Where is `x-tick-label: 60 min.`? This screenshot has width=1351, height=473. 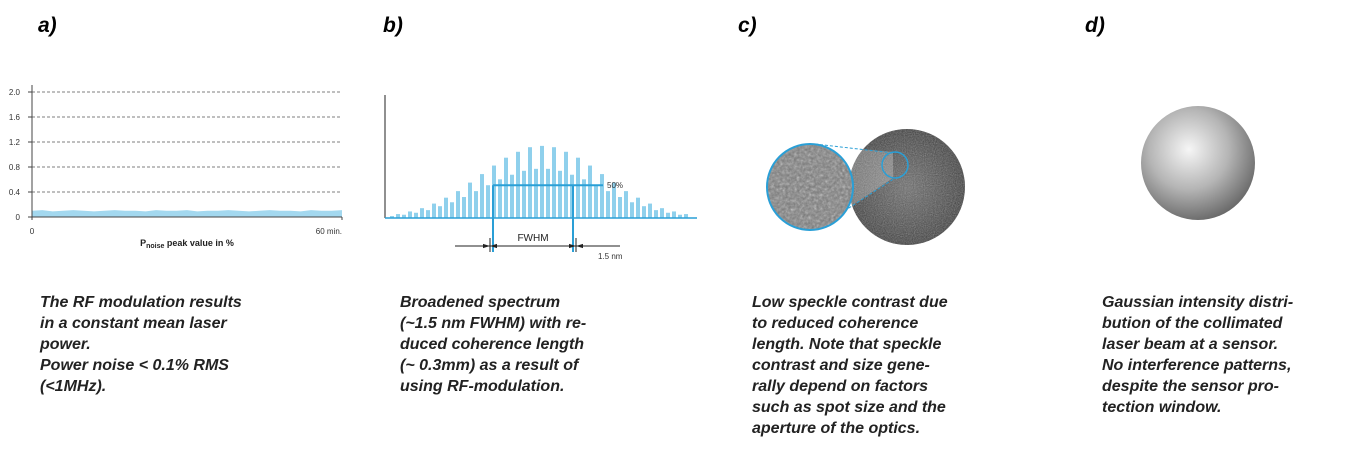
x-tick-label: 60 min. is located at coordinates (329, 231).